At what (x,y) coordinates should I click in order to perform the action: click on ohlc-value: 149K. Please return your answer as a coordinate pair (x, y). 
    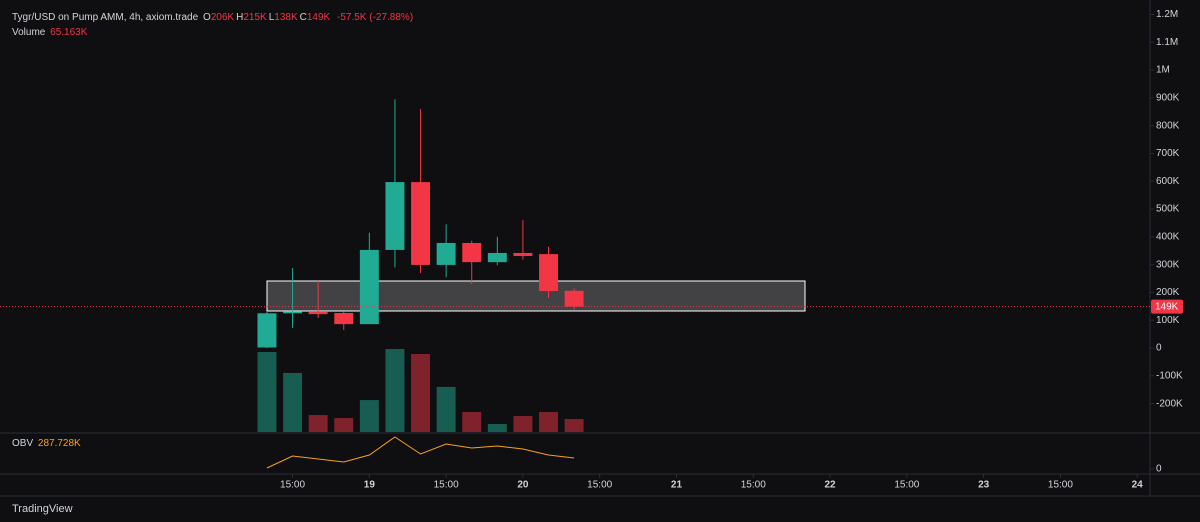
    Looking at the image, I should click on (318, 17).